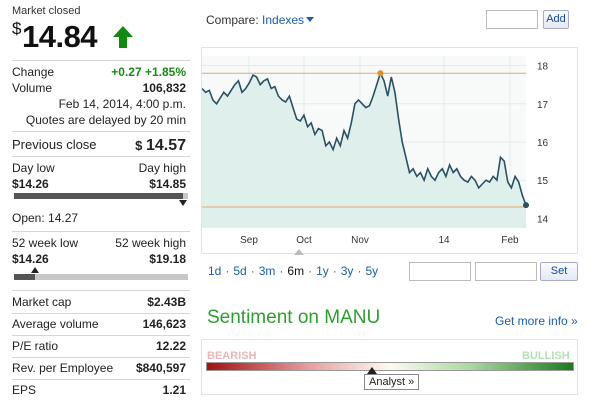 The height and width of the screenshot is (401, 590). Describe the element at coordinates (288, 20) in the screenshot. I see `compare-dropdown: Indexes` at that location.